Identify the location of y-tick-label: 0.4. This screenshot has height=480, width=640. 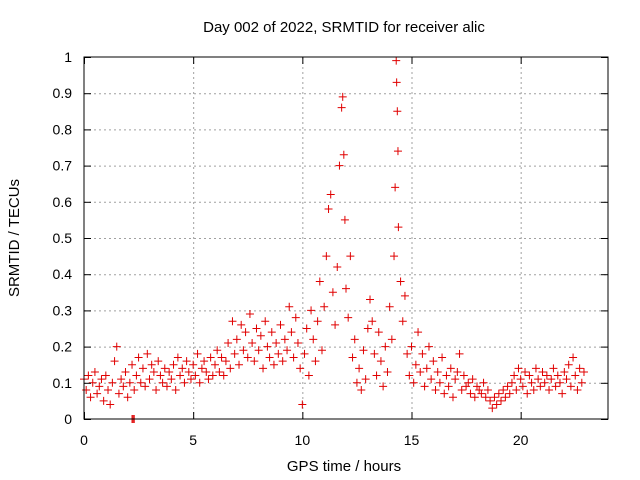
(63, 274).